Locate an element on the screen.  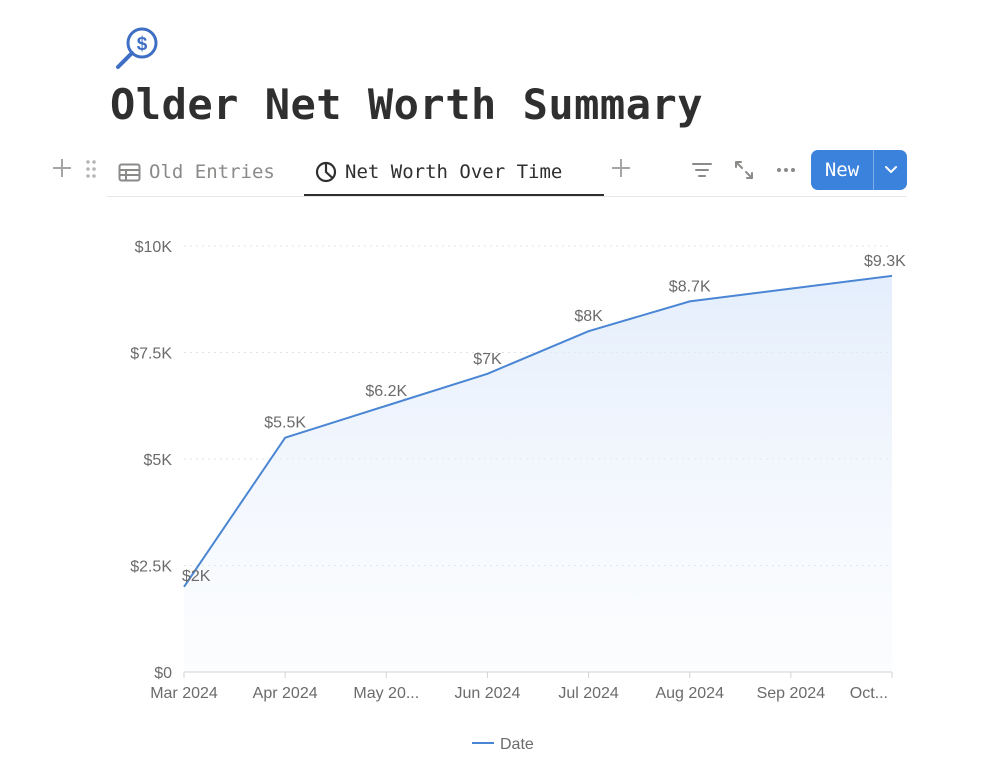
y-tick-label: $10K is located at coordinates (154, 247).